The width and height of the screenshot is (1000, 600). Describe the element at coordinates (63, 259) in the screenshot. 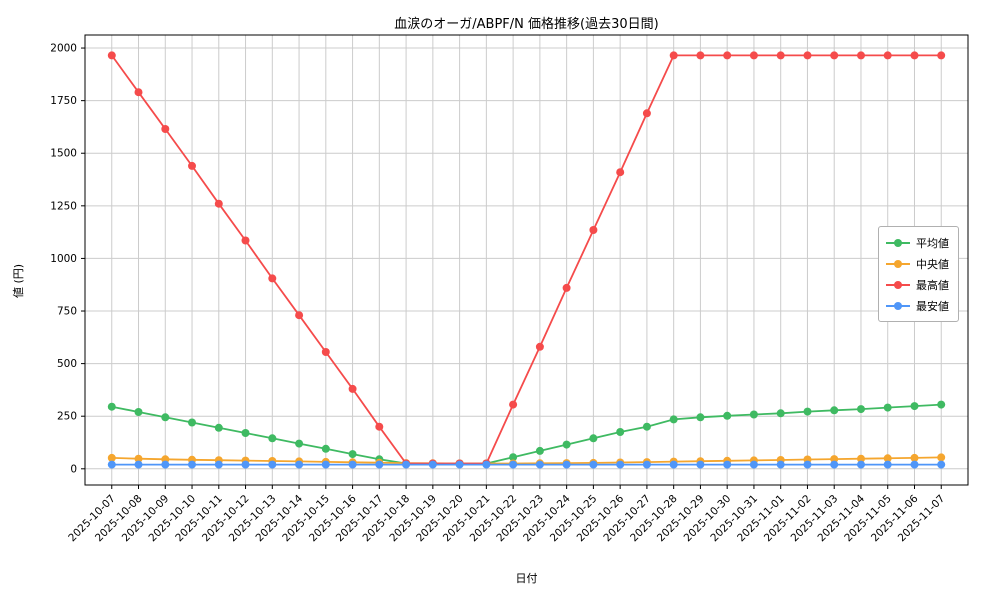

I see `y-tick-labels: 0 250 500 750 1000 1250 1500 1750 2000` at that location.